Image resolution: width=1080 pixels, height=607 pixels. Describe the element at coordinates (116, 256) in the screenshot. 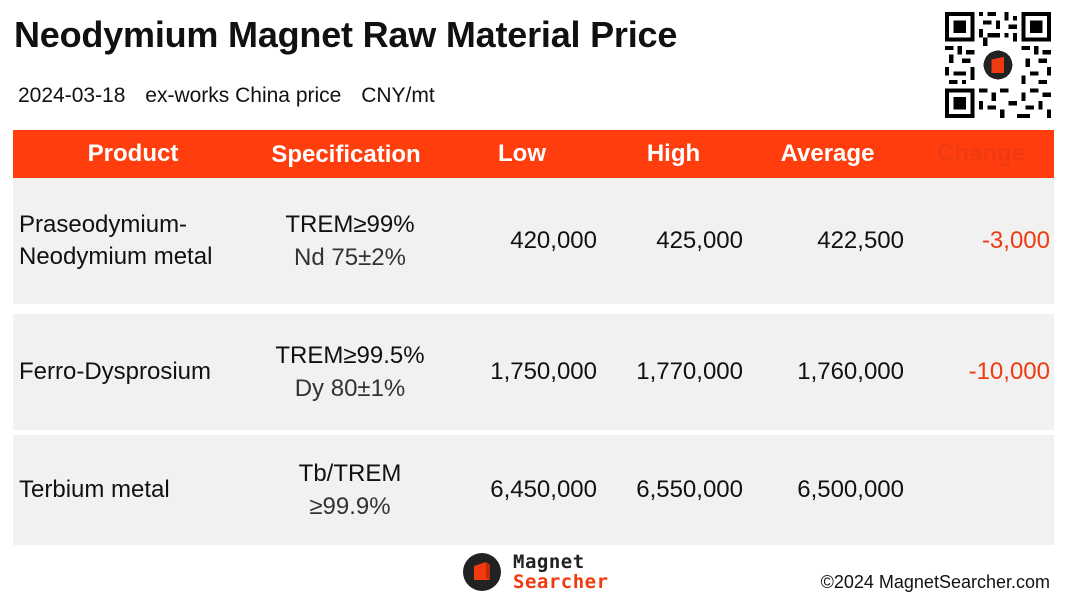

I see `product-name-line2: Neodymium metal` at that location.